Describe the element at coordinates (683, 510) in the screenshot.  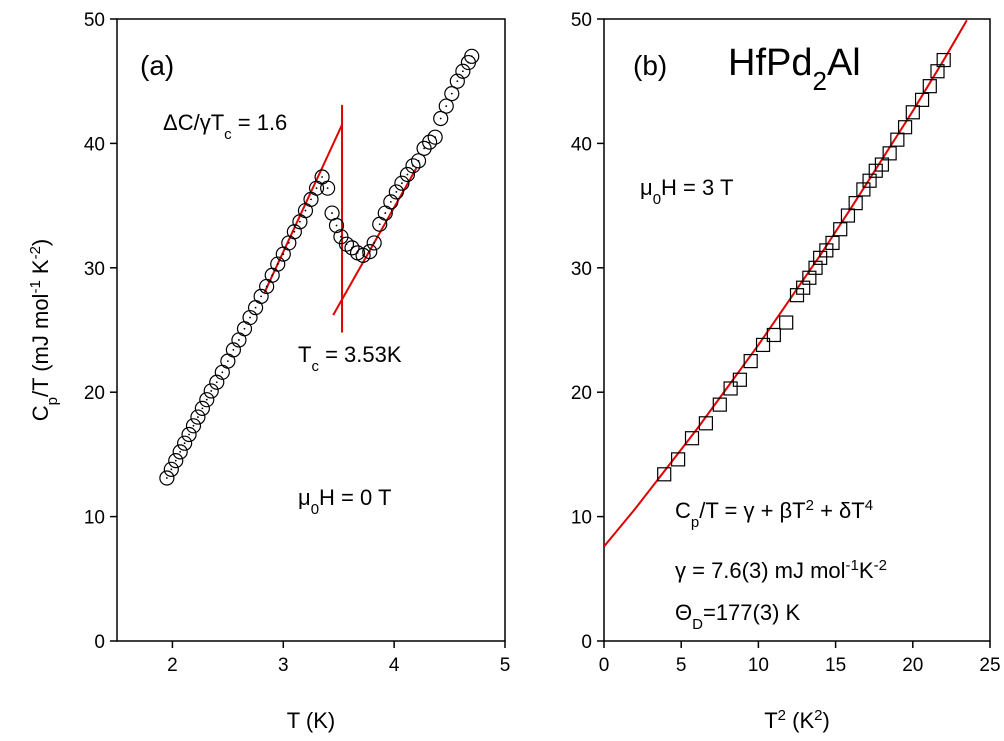
I see `annotation-part: C` at that location.